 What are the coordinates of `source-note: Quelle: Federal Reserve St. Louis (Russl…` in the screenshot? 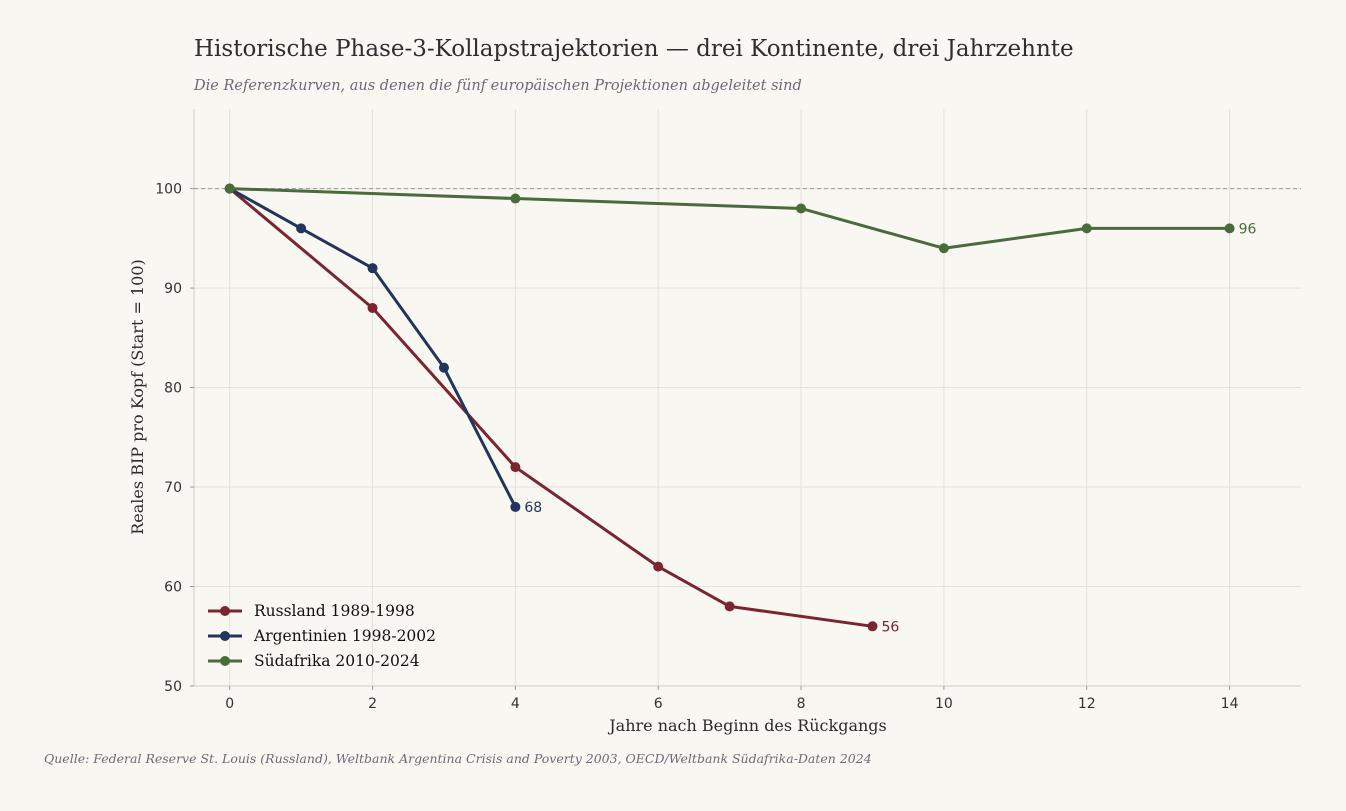 It's located at (458, 758).